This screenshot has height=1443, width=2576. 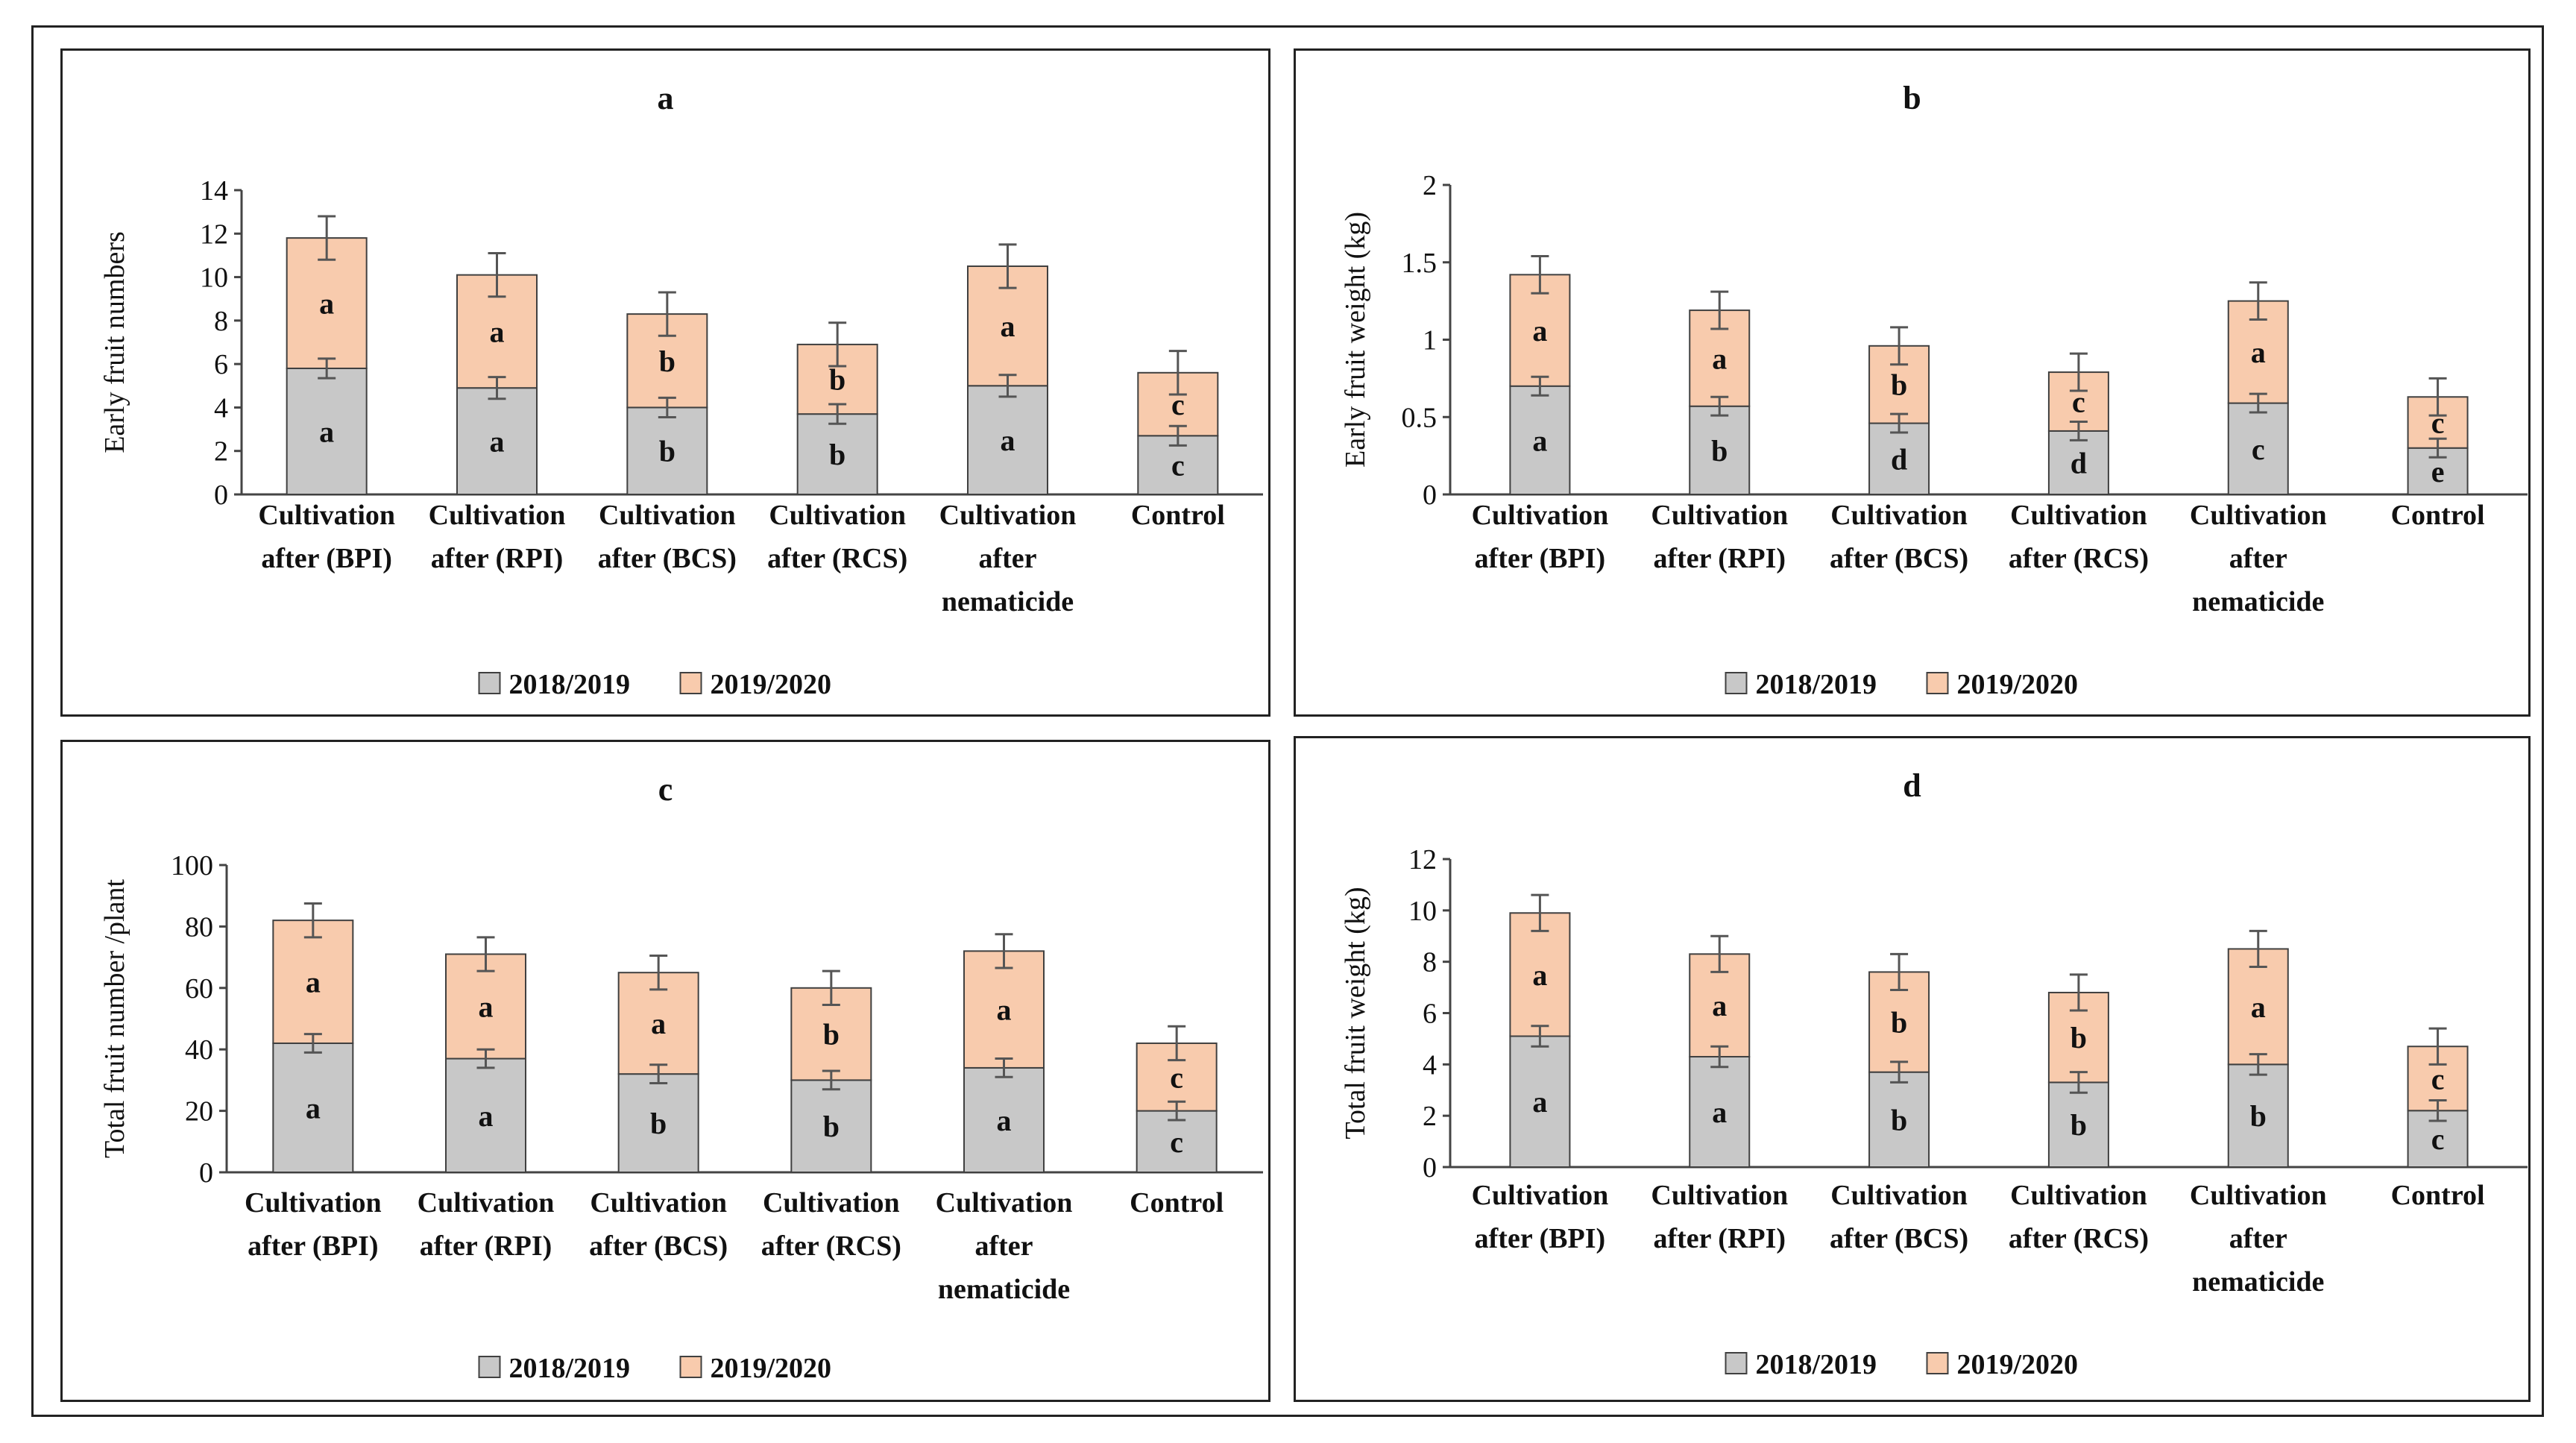 I want to click on y-tick-label: 1.5, so click(x=1419, y=263).